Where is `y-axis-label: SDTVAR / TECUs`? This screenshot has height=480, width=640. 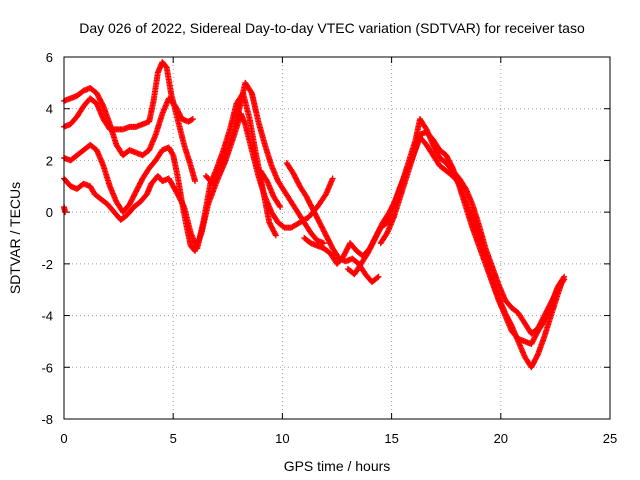
y-axis-label: SDTVAR / TECUs is located at coordinates (15, 238).